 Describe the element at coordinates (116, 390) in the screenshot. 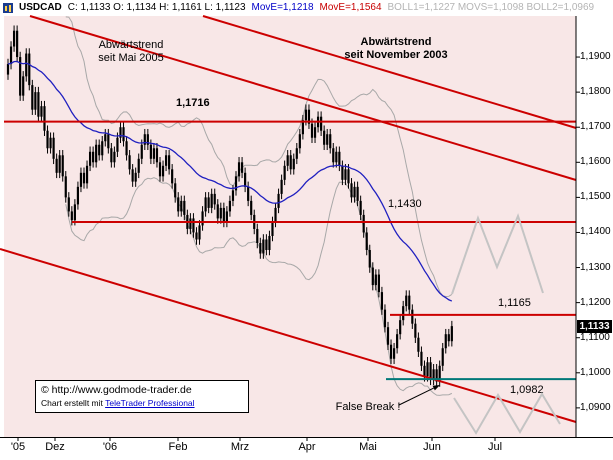

I see `watermark-url: © http://www.godmode-trader.de` at that location.